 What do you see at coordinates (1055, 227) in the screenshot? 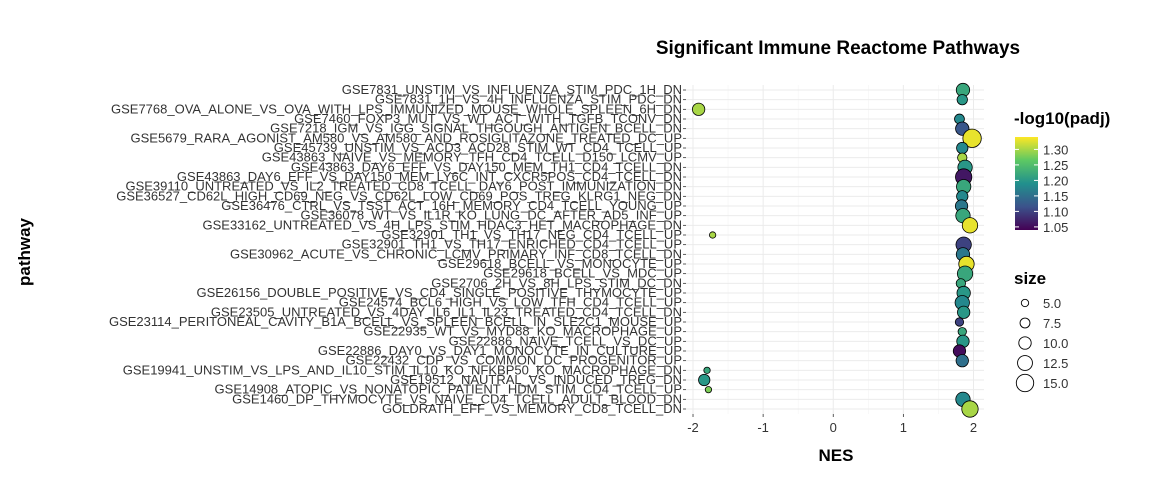
I see `color-legend-label: 1.05` at bounding box center [1055, 227].